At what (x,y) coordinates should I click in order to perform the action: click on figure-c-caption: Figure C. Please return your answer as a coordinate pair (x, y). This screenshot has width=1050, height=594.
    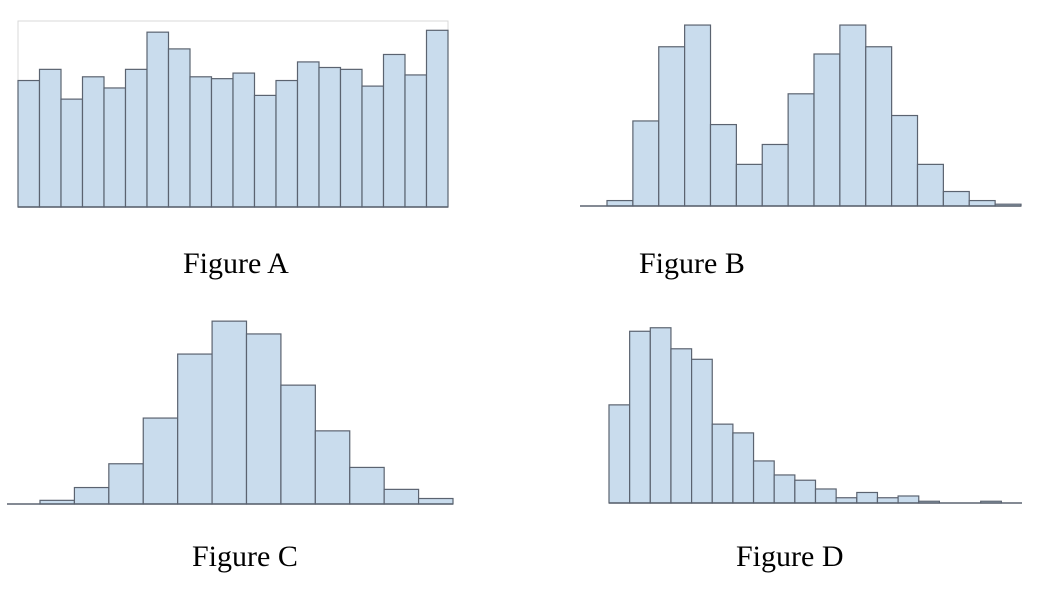
    Looking at the image, I should click on (245, 556).